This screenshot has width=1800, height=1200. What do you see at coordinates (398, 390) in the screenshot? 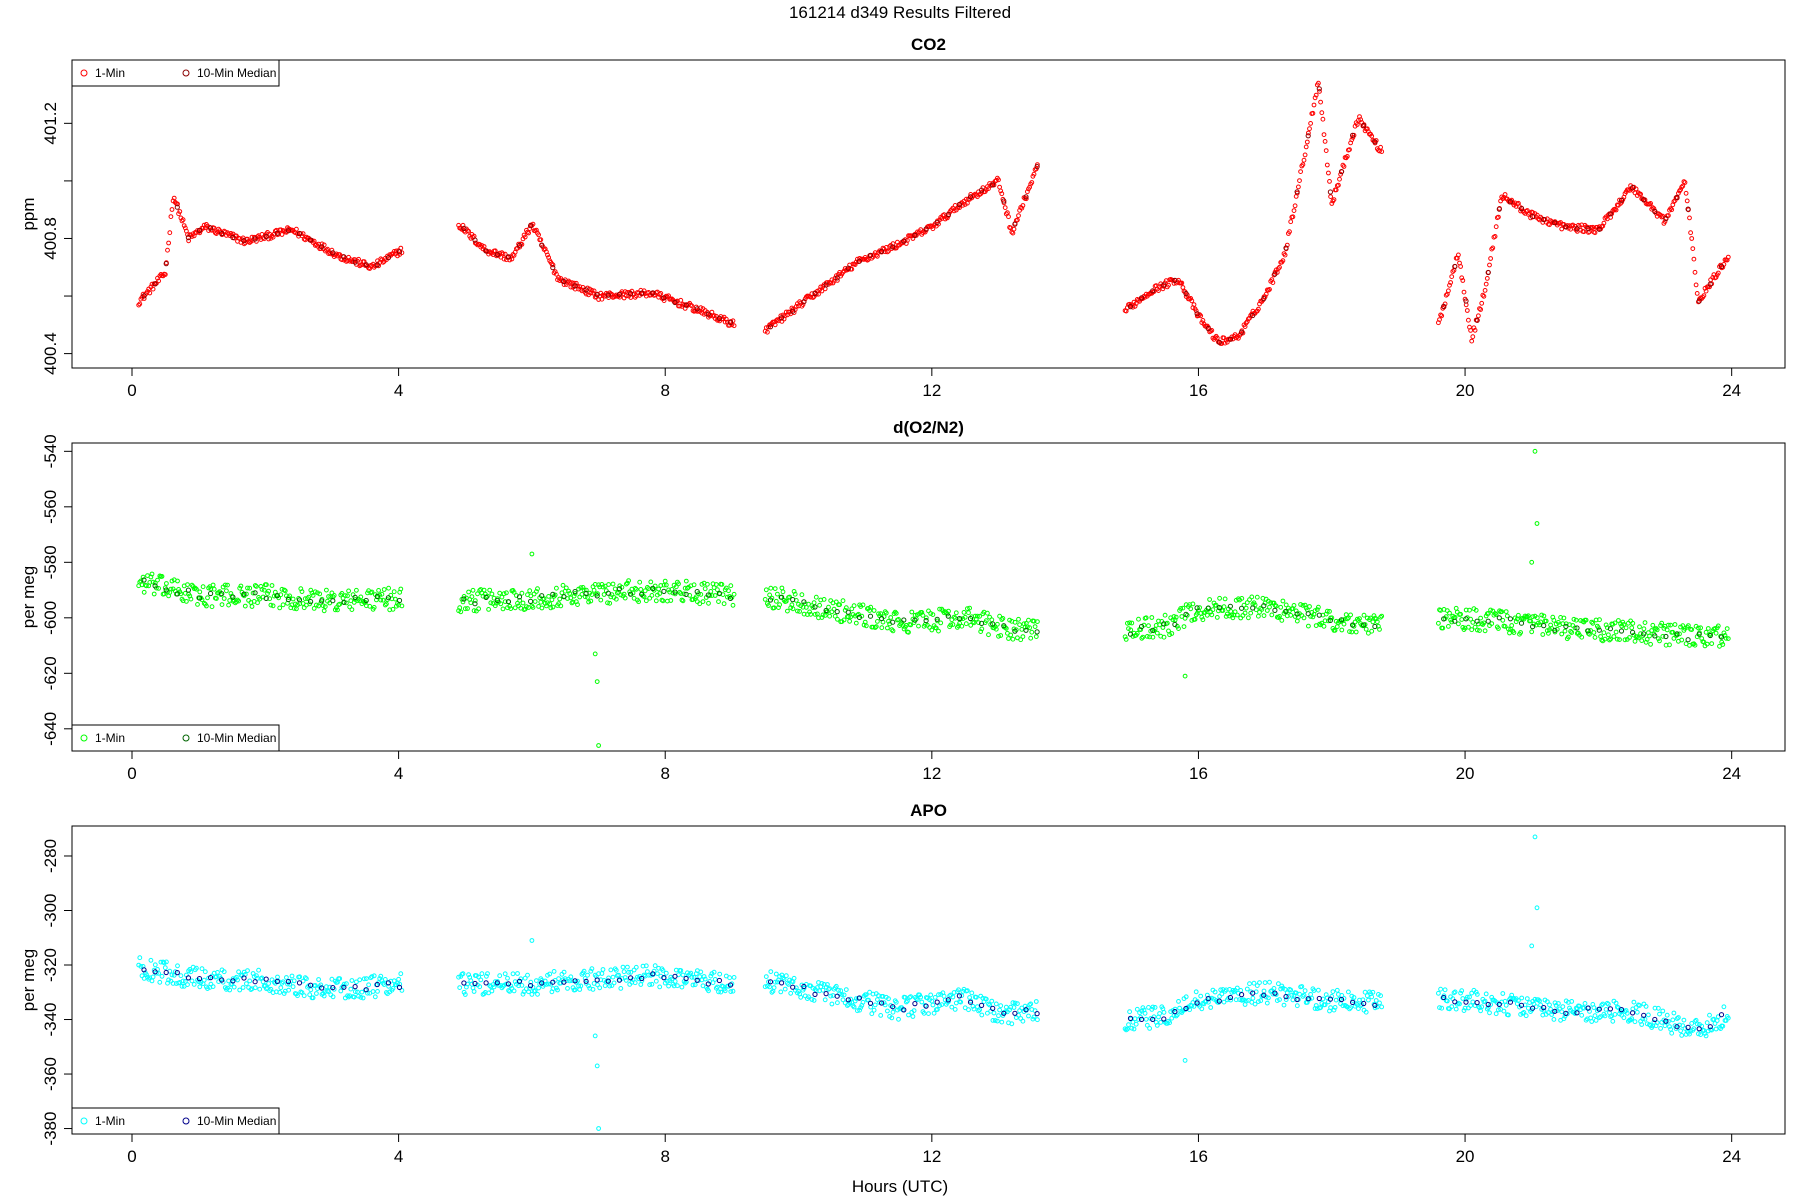
I see `x-tick-label: 4` at bounding box center [398, 390].